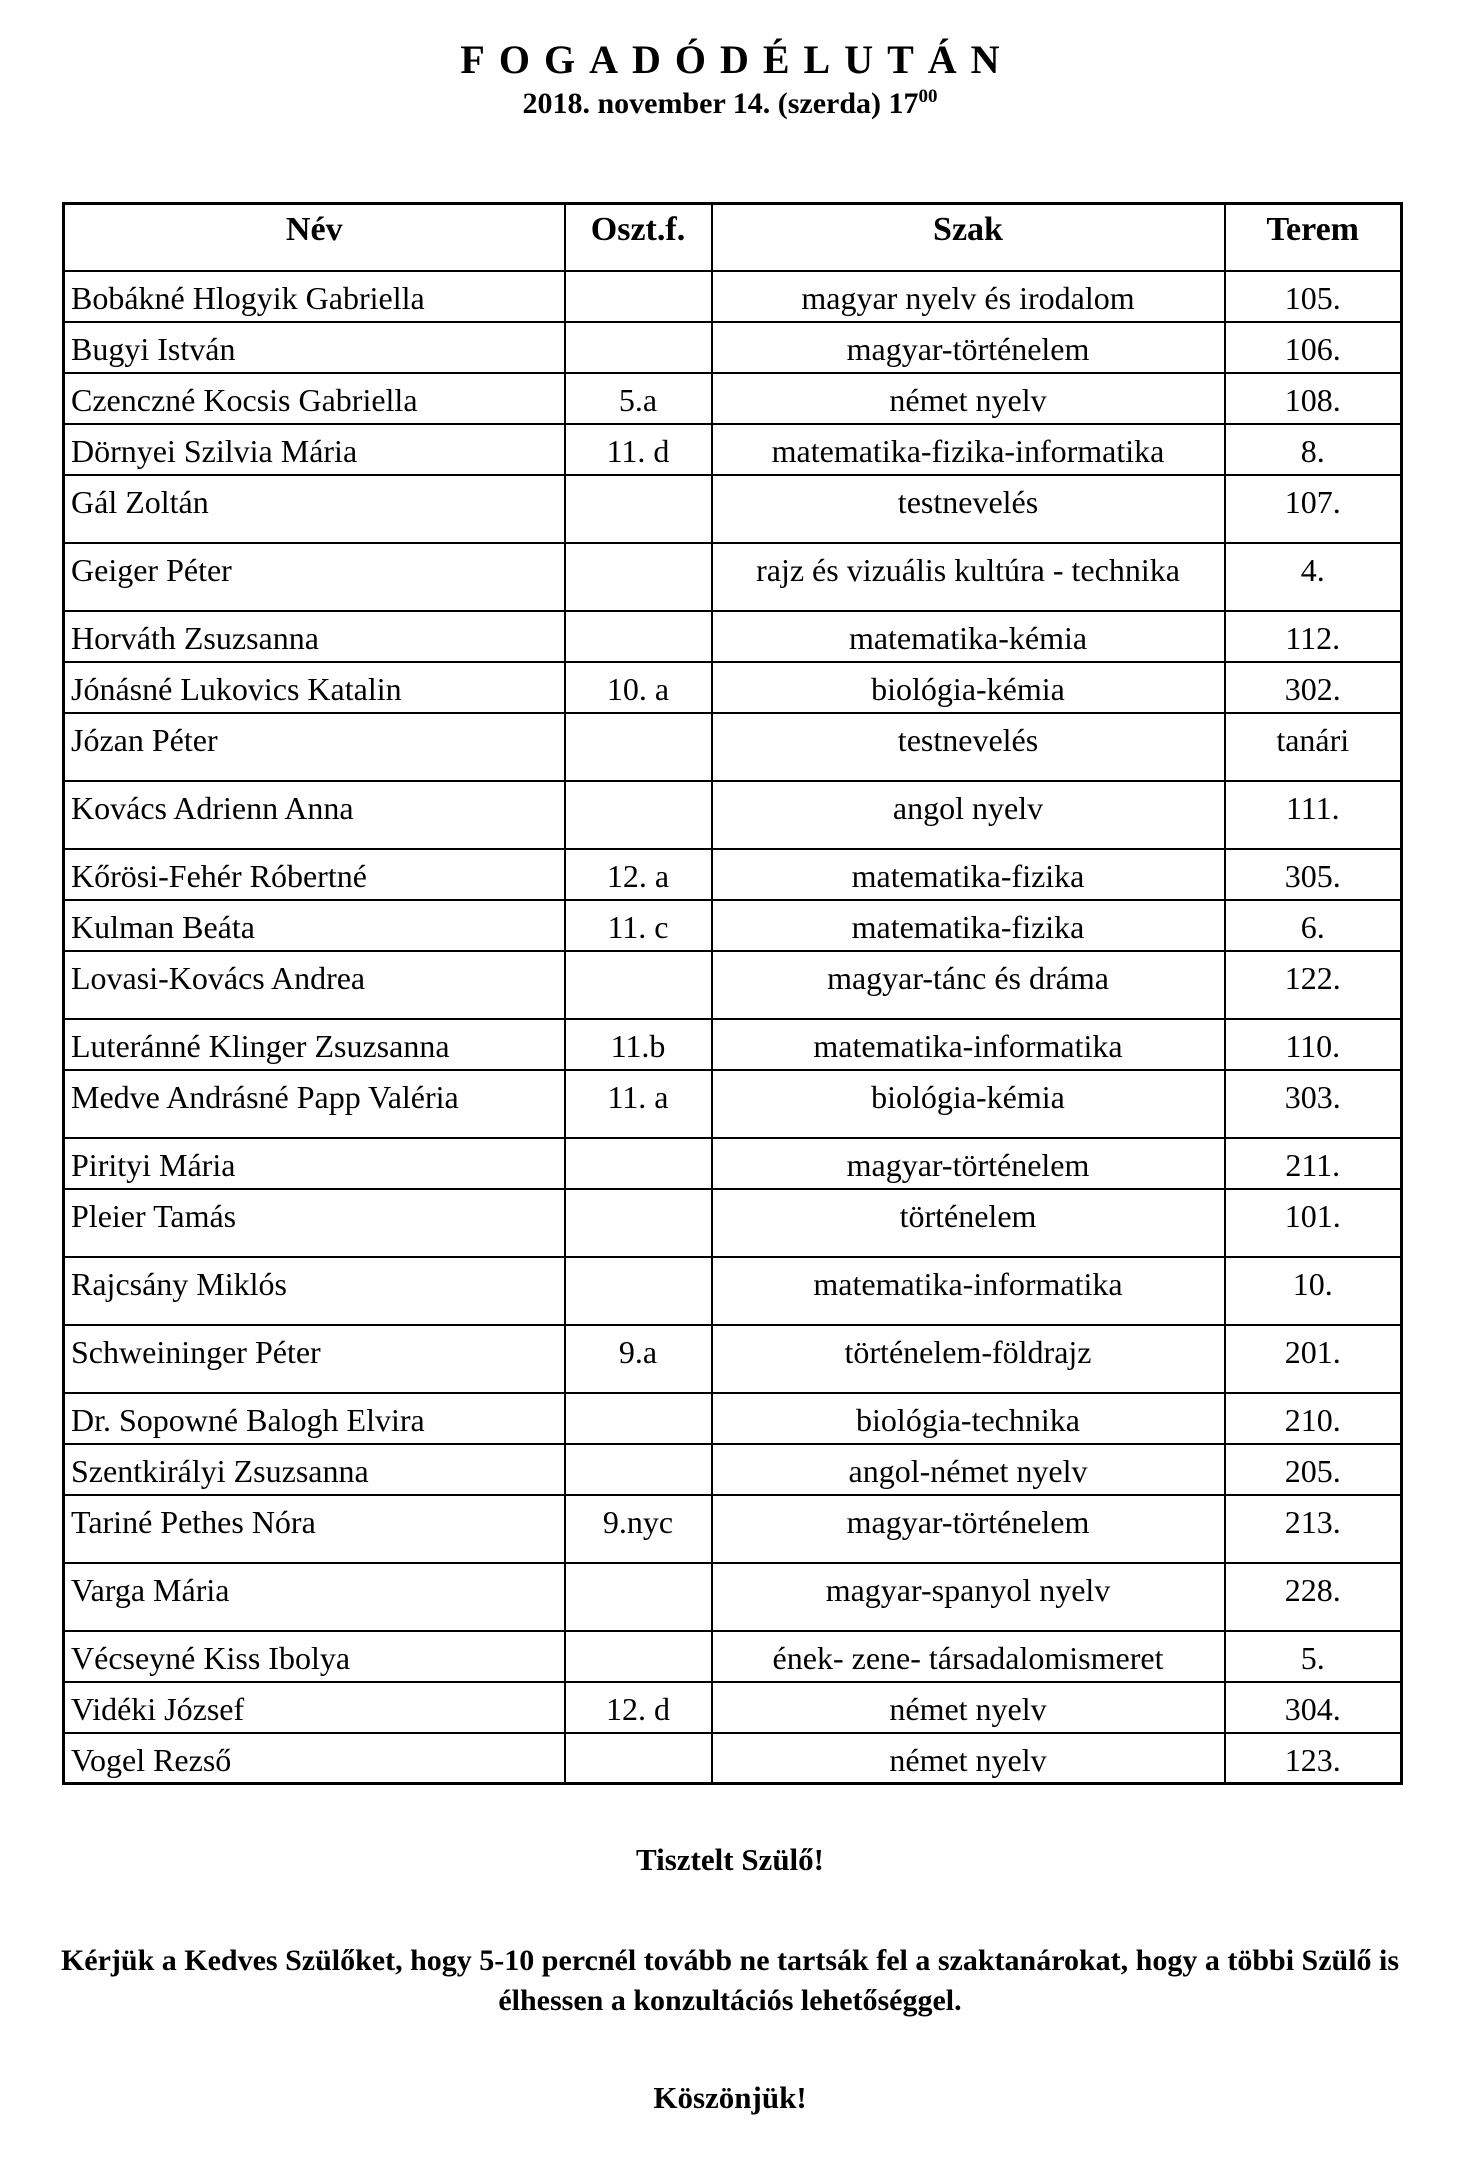  Describe the element at coordinates (314, 237) in the screenshot. I see `column-header-name: Név` at that location.